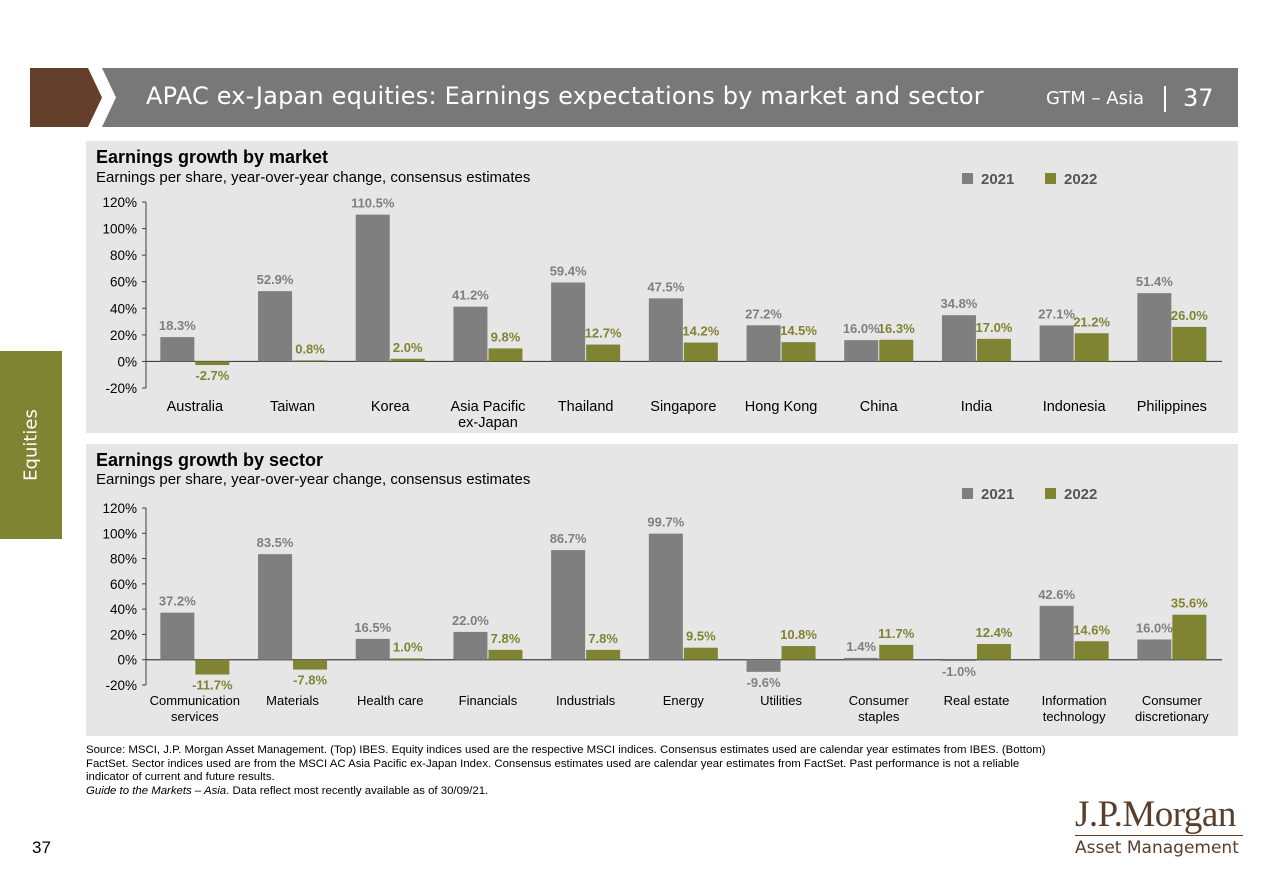  Describe the element at coordinates (1095, 98) in the screenshot. I see `guide-label: GTM – Asia` at that location.